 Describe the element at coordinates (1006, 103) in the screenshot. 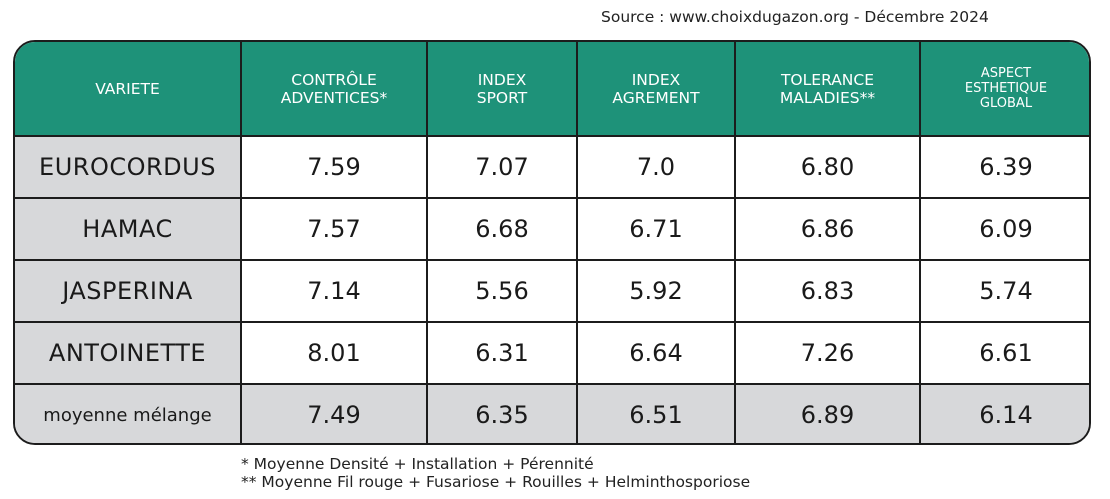

I see `column-header-5-line-2: GLOBAL` at that location.